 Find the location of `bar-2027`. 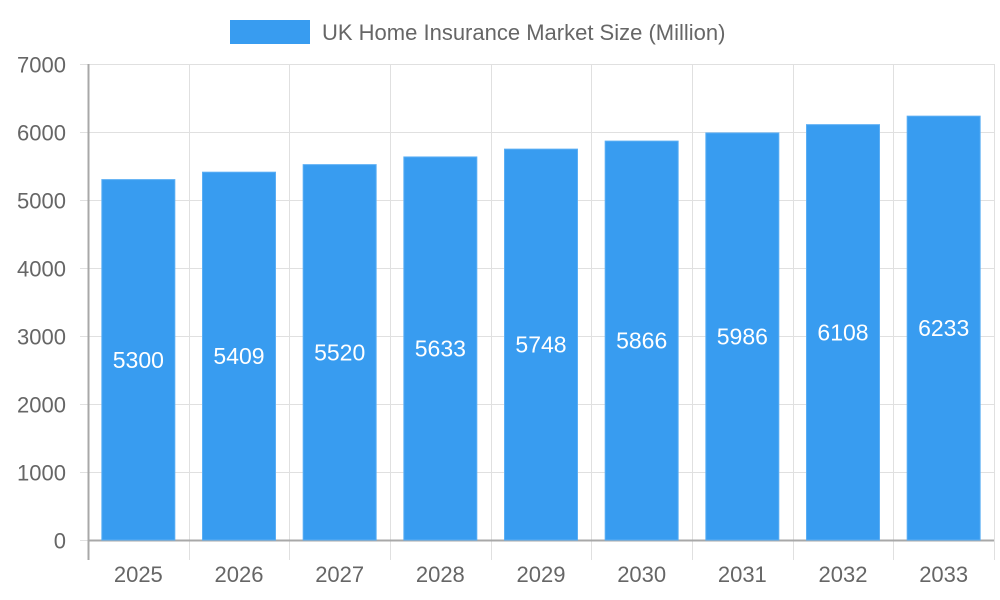

bar-2027 is located at coordinates (339, 352).